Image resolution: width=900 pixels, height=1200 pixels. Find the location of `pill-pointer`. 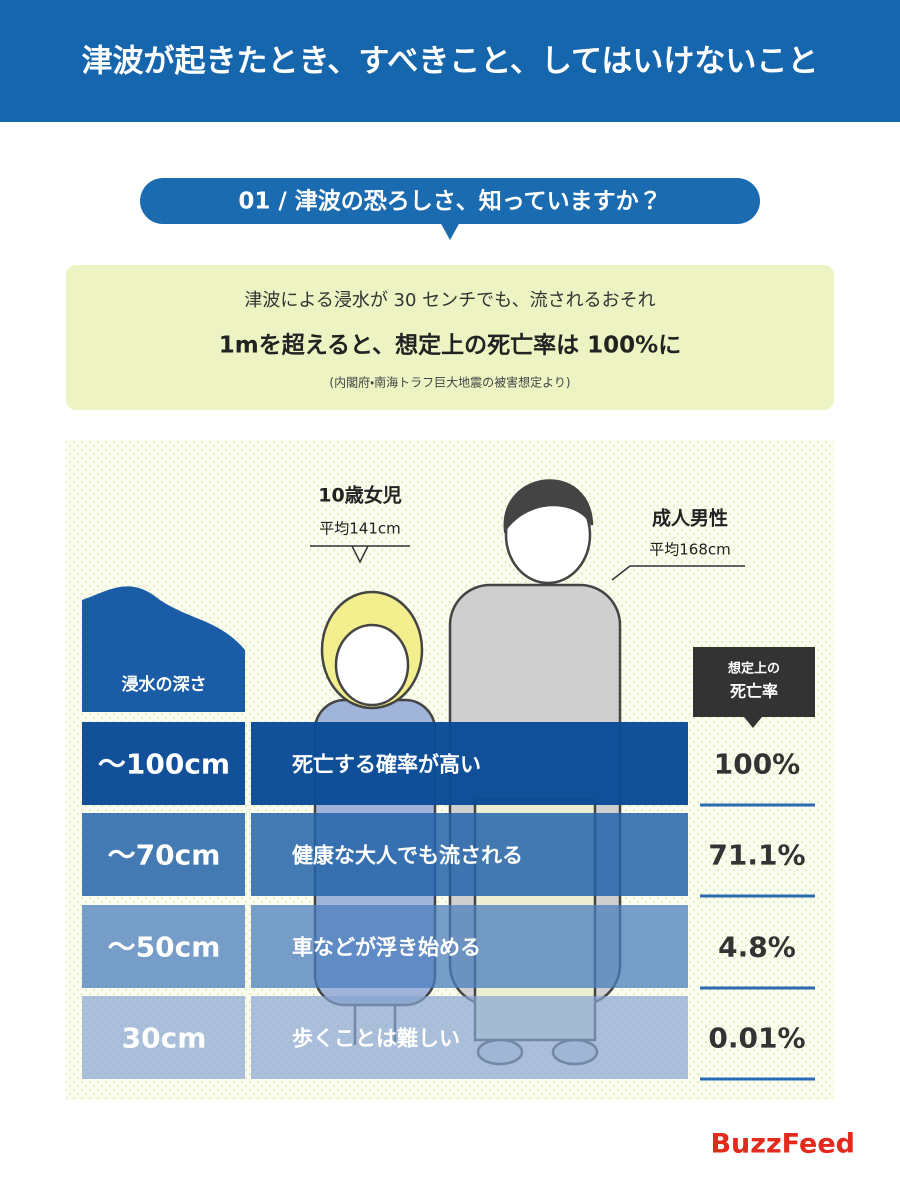

pill-pointer is located at coordinates (450, 231).